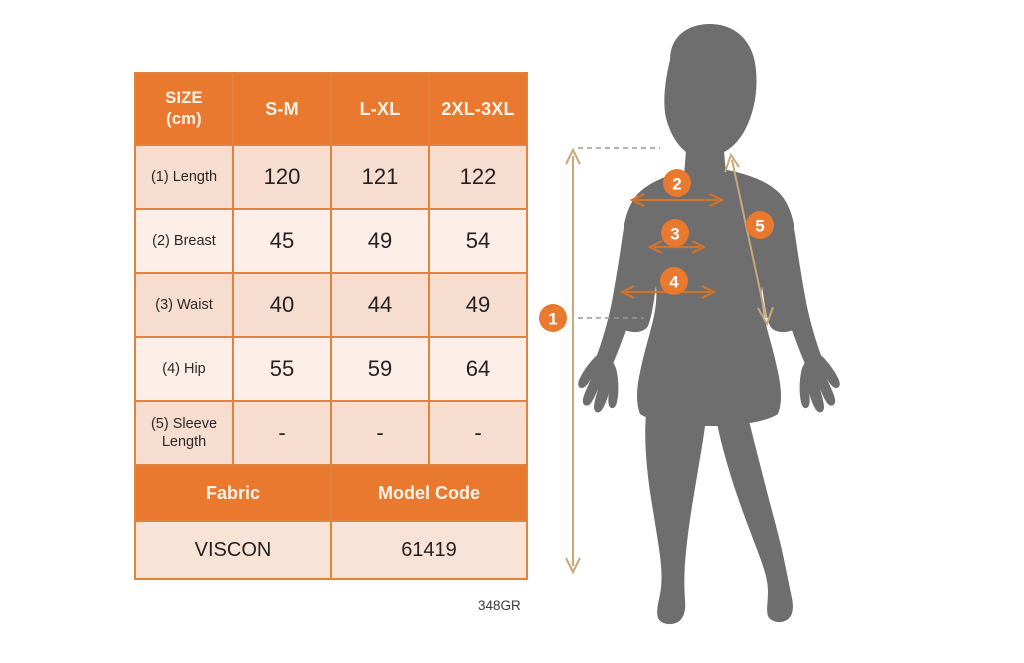  I want to click on marker-2: 2, so click(677, 183).